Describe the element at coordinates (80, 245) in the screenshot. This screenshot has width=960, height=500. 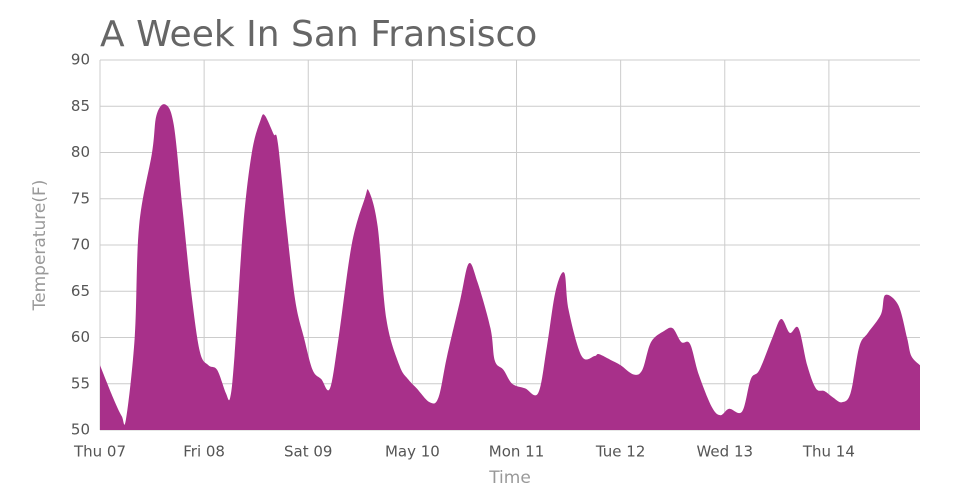
I see `y-tick-label: 70` at that location.